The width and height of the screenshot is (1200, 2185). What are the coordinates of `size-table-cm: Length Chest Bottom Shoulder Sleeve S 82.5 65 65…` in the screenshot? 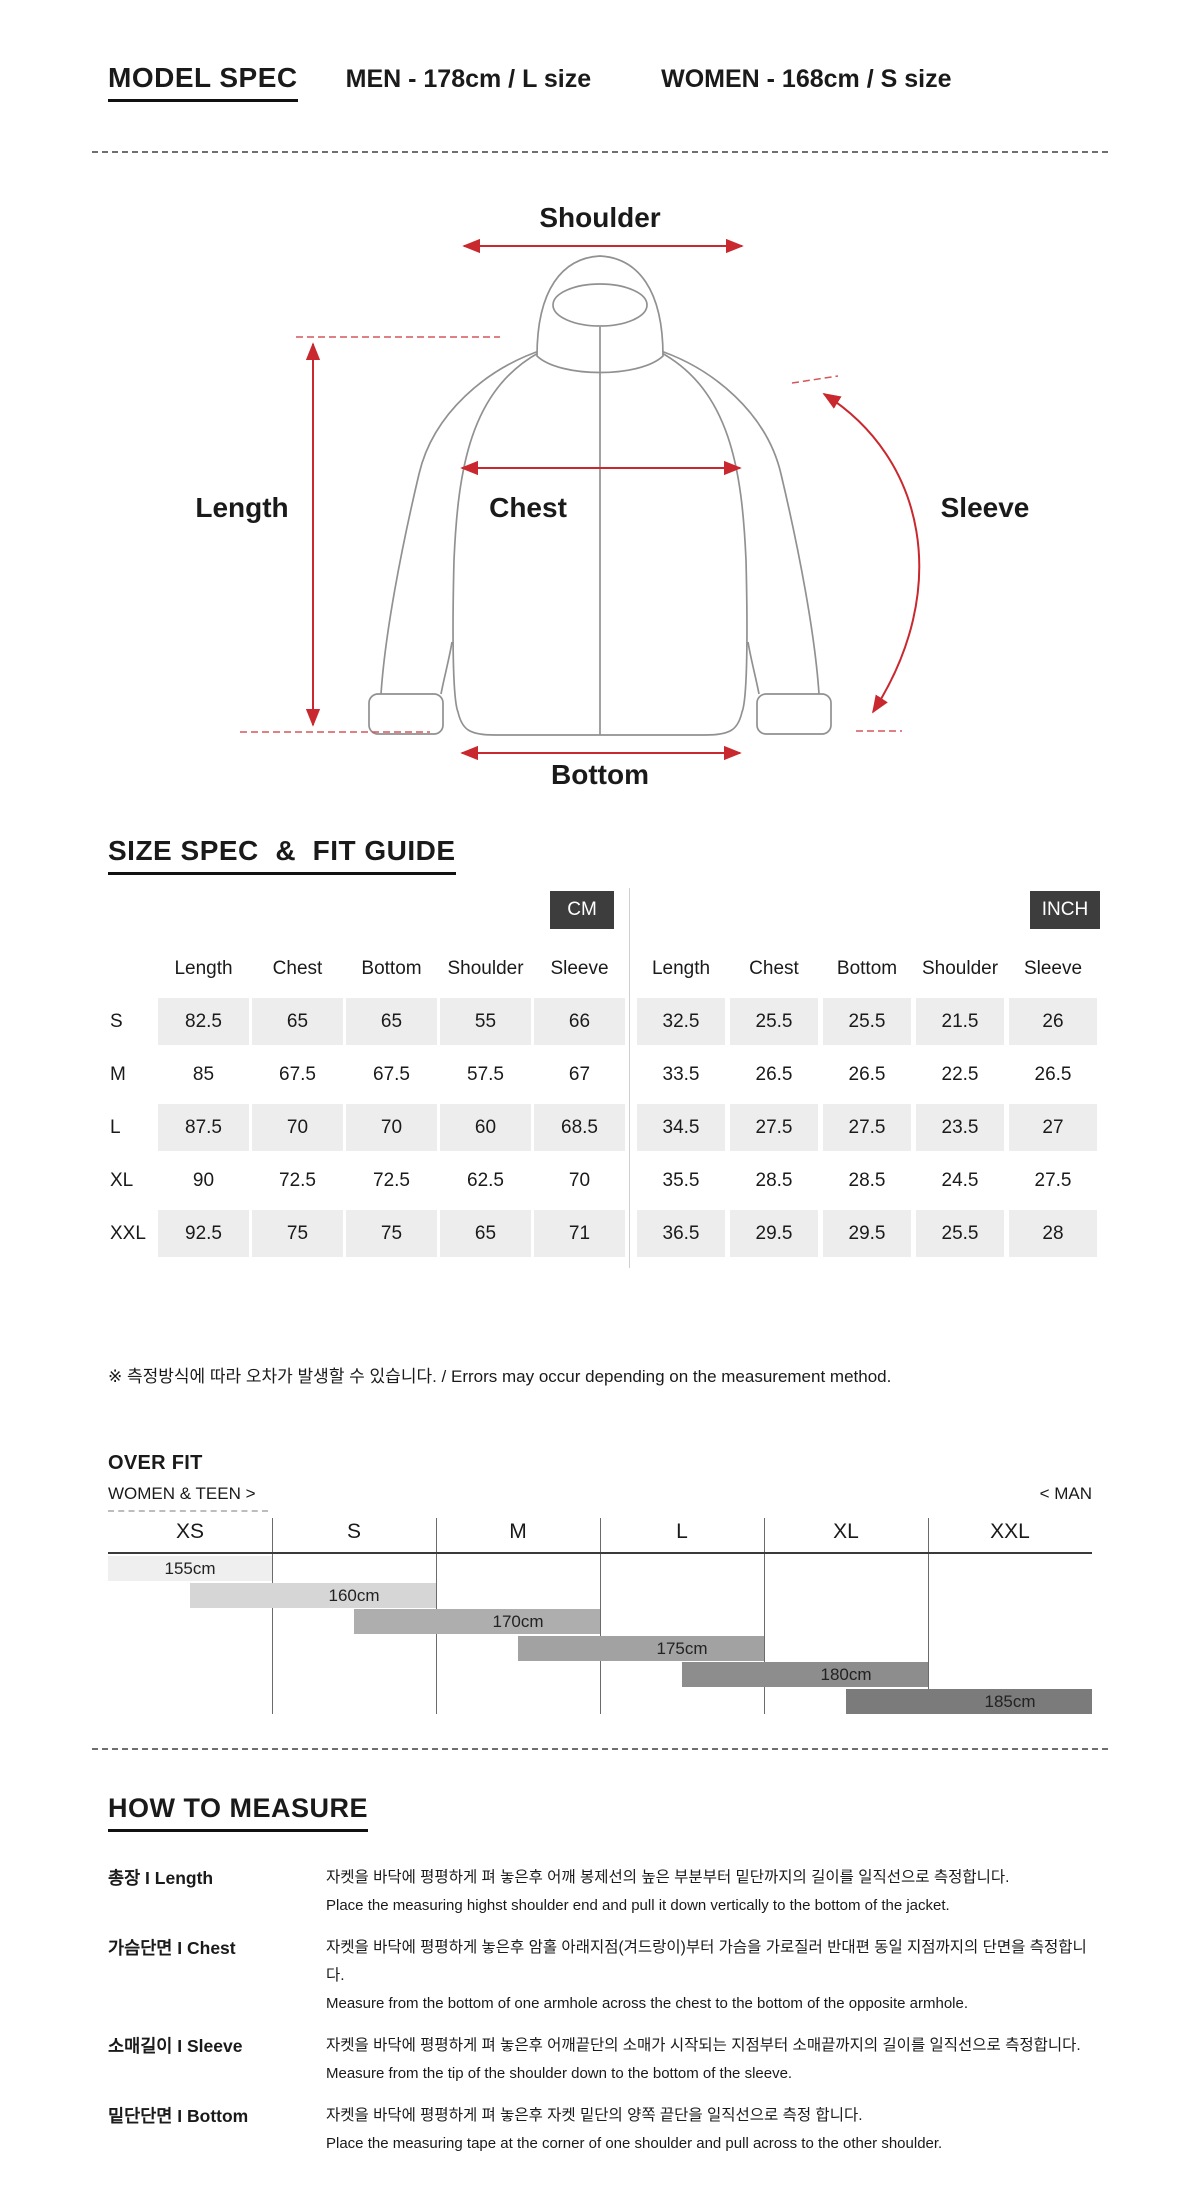 It's located at (366, 1101).